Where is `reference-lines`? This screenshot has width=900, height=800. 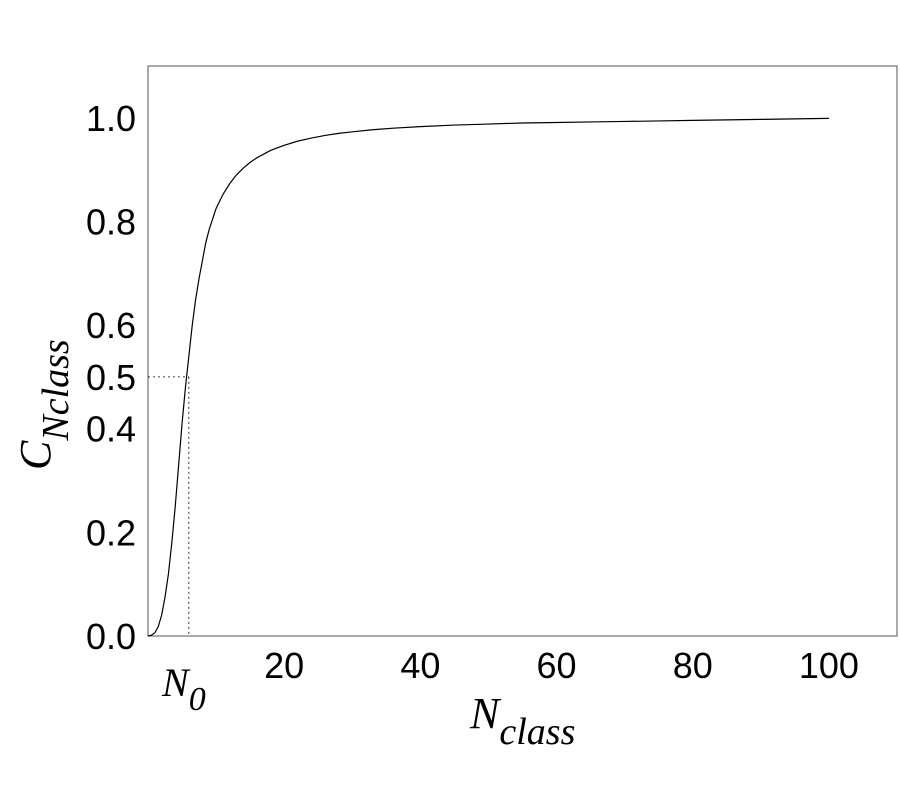 reference-lines is located at coordinates (169, 506).